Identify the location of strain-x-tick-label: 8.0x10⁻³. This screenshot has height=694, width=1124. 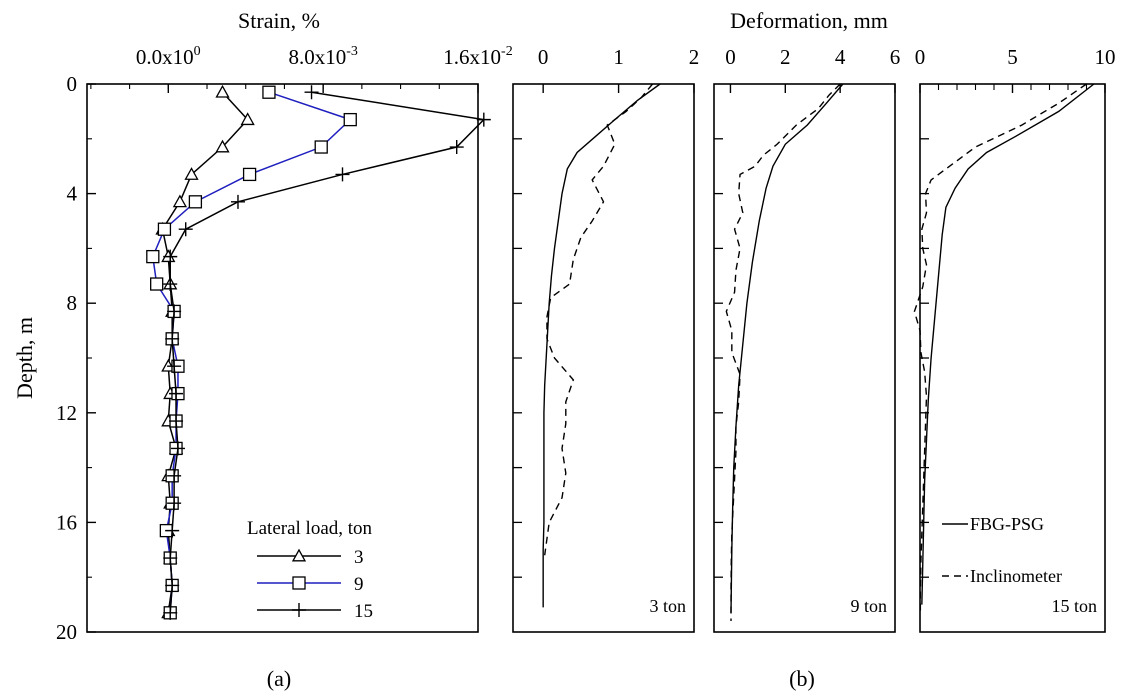
(322, 56).